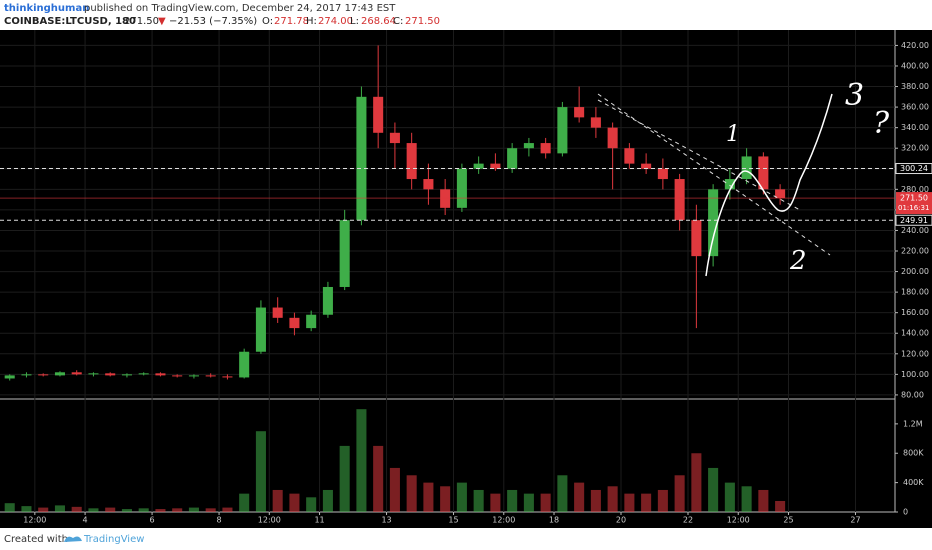 This screenshot has width=932, height=550. Describe the element at coordinates (913, 423) in the screenshot. I see `volume-tick-label: 1.2M` at that location.